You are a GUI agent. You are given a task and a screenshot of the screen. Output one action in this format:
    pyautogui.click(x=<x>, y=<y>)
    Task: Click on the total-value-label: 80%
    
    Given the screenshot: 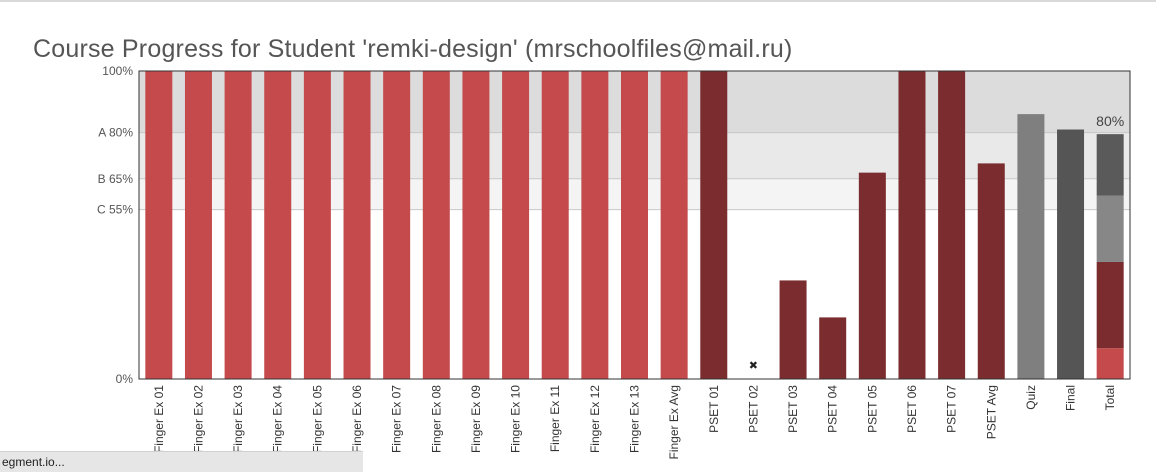 What is the action you would take?
    pyautogui.click(x=1110, y=121)
    